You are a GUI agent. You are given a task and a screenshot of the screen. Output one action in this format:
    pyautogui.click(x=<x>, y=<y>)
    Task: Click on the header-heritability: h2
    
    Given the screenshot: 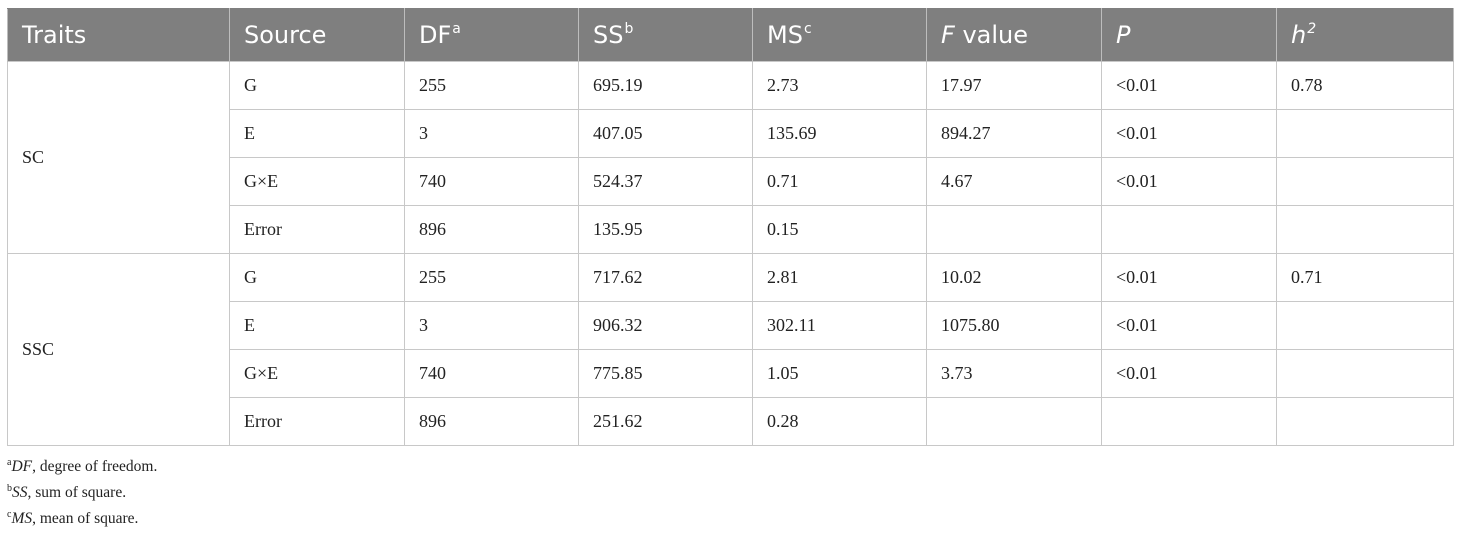 What is the action you would take?
    pyautogui.click(x=1365, y=35)
    